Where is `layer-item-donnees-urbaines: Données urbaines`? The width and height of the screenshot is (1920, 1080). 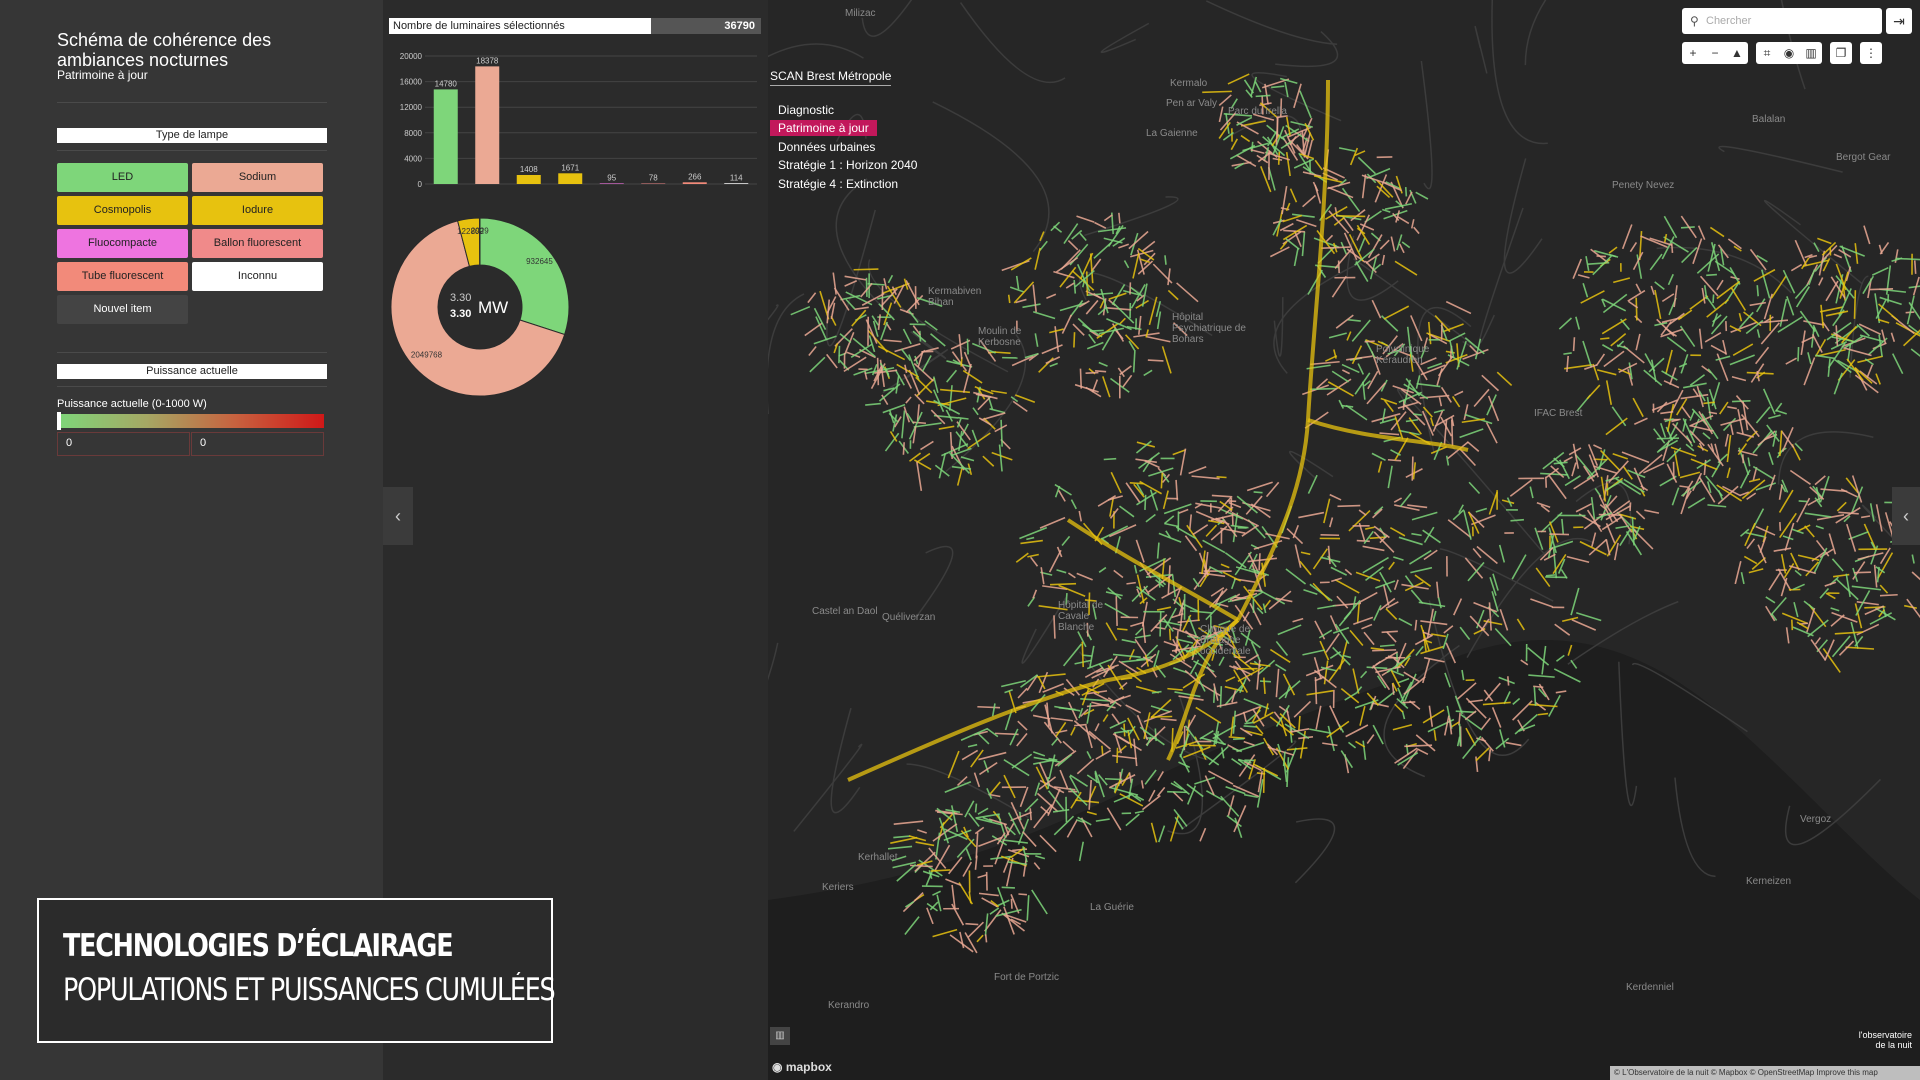
layer-item-donnees-urbaines: Données urbaines is located at coordinates (827, 147).